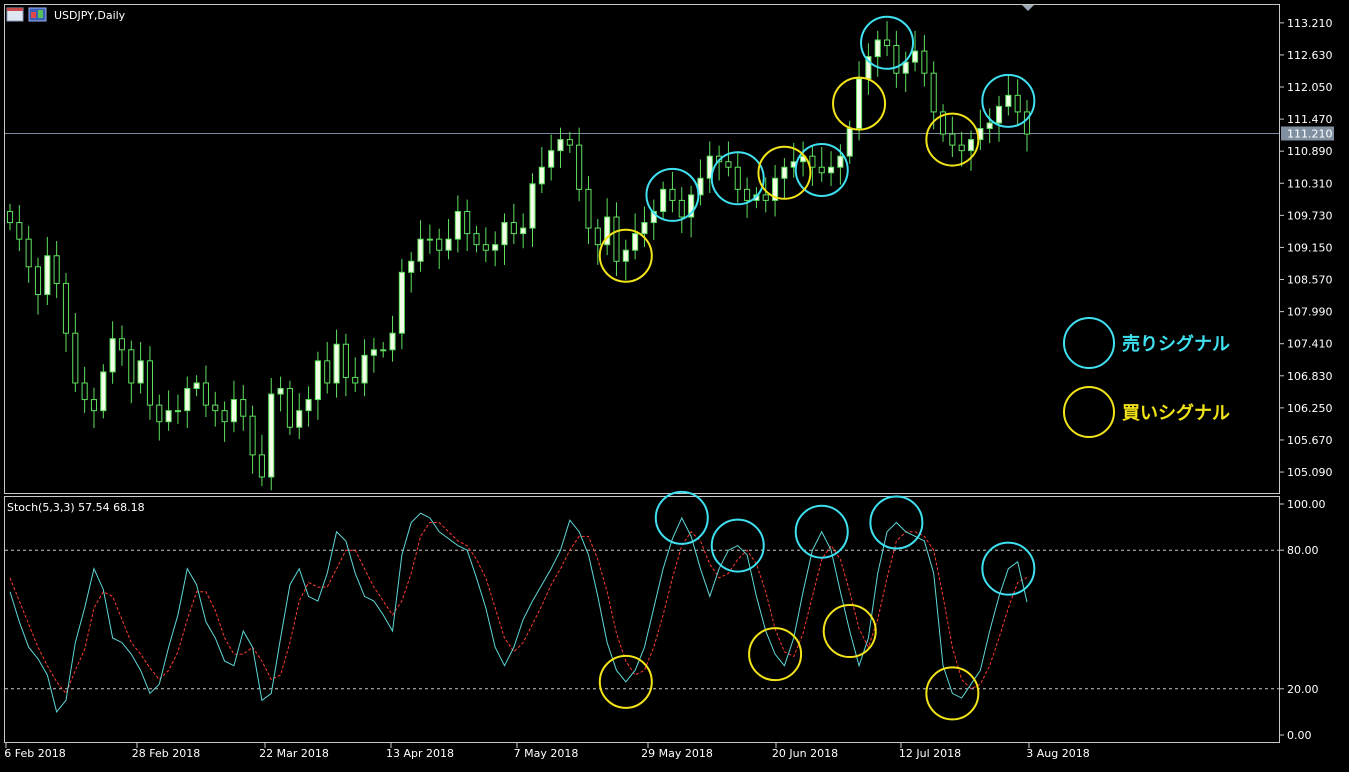 The image size is (1349, 772). I want to click on price-tick-label: 106.830, so click(1310, 376).